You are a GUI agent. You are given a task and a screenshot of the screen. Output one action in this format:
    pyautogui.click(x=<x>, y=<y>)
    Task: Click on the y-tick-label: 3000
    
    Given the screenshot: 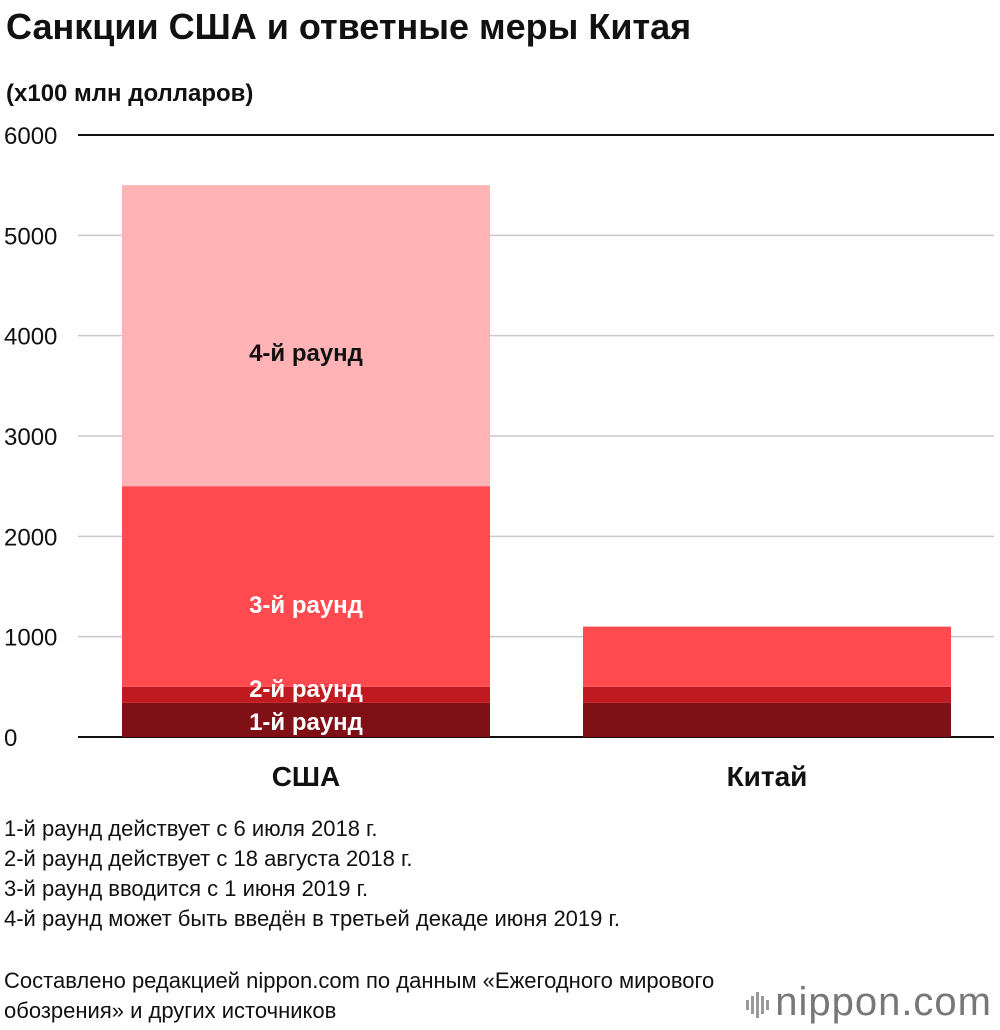 What is the action you would take?
    pyautogui.click(x=30, y=437)
    